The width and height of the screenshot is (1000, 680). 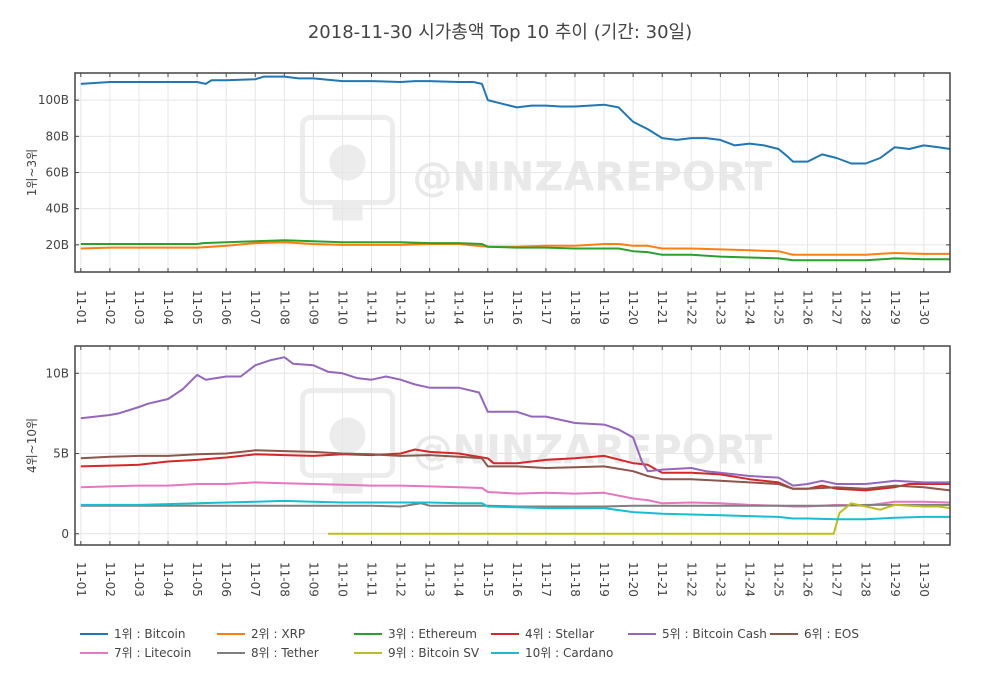 What do you see at coordinates (81, 307) in the screenshot?
I see `x-tick-label: 11-01` at bounding box center [81, 307].